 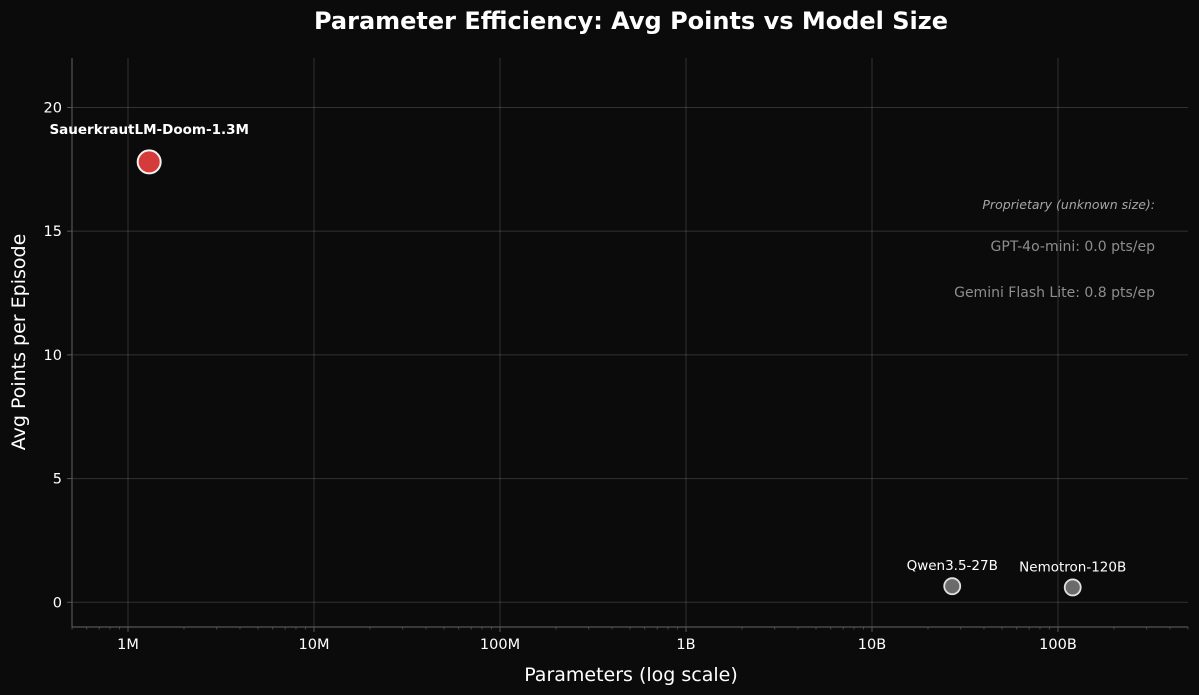 What do you see at coordinates (1072, 587) in the screenshot?
I see `point-nemotron-120b` at bounding box center [1072, 587].